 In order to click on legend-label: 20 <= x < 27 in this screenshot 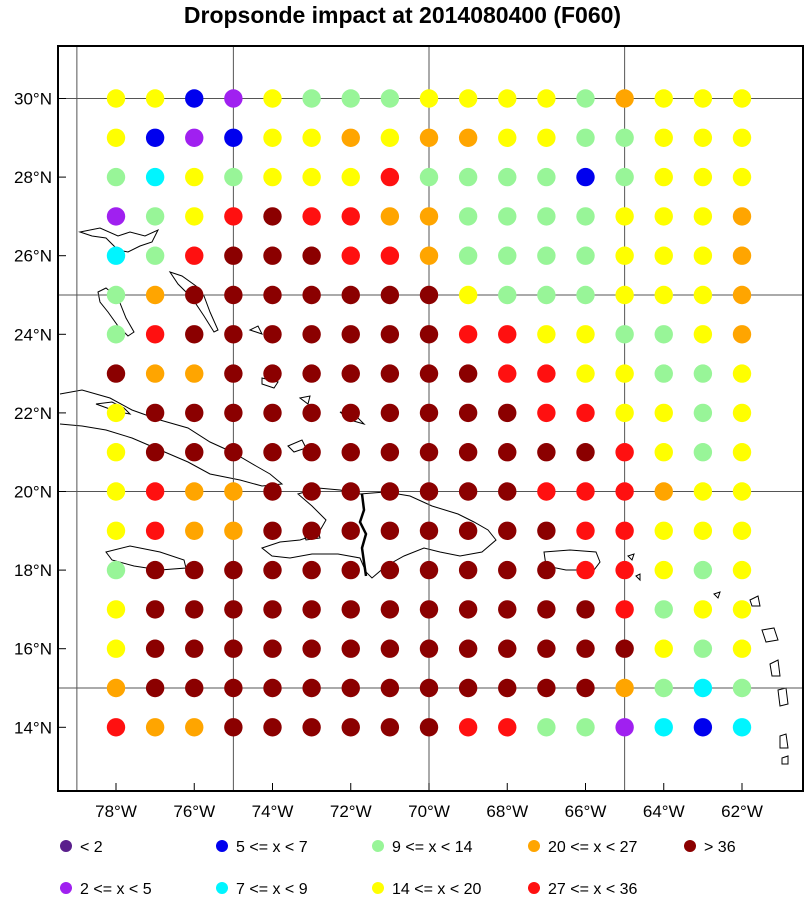, I will do `click(593, 847)`.